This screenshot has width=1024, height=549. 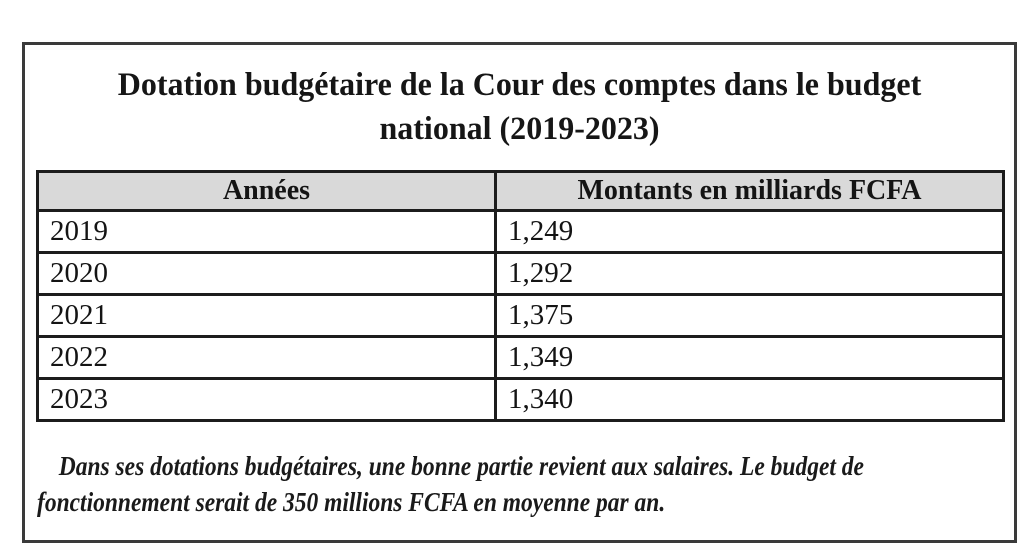 I want to click on table-row: 2019 1,249, so click(x=520, y=231).